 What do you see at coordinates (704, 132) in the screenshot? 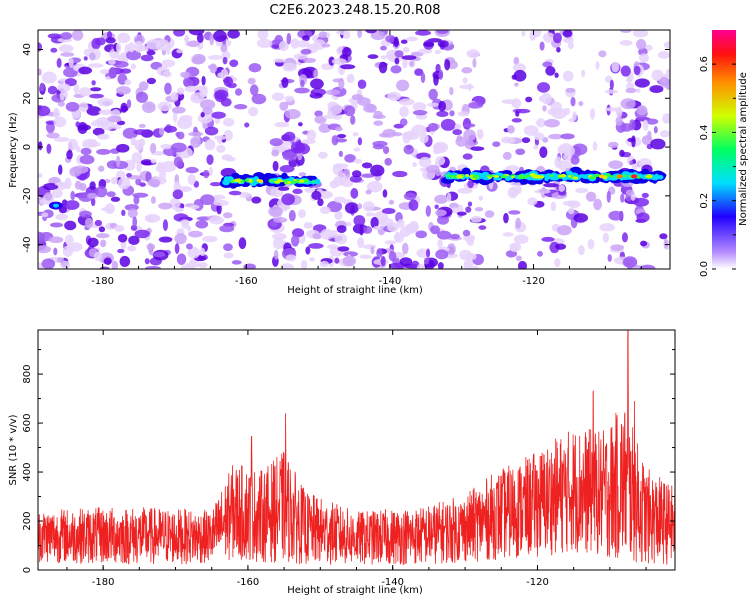
I see `colorbar-tick-label: 0.4` at bounding box center [704, 132].